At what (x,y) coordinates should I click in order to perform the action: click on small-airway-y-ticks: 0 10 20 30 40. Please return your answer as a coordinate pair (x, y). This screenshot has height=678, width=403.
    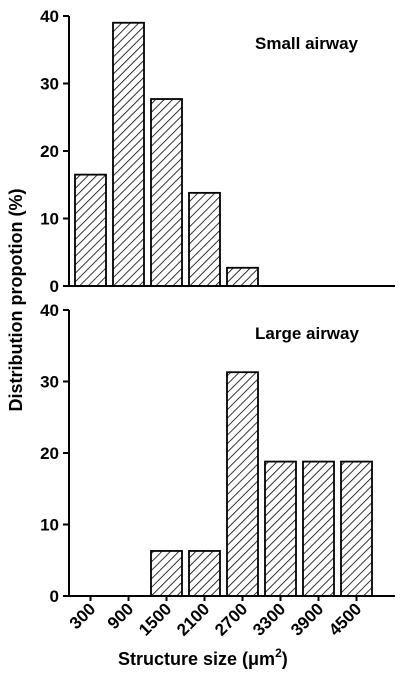
    Looking at the image, I should click on (54, 151).